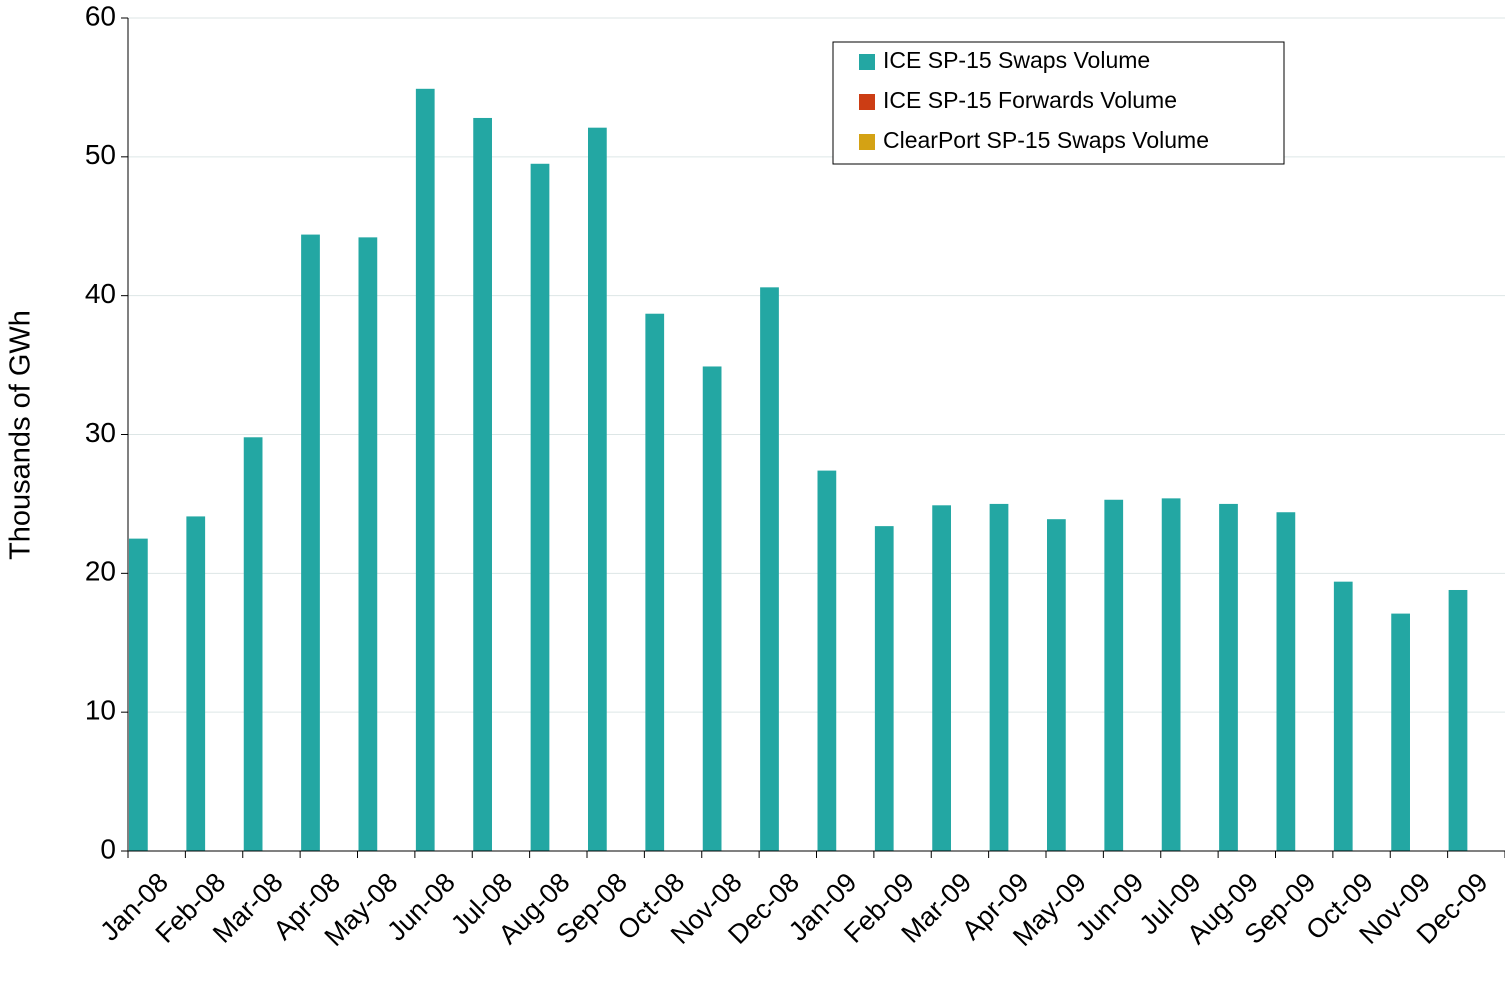 This screenshot has height=1000, width=1505. Describe the element at coordinates (21, 435) in the screenshot. I see `y-axis-label: Thousands of GWh` at that location.